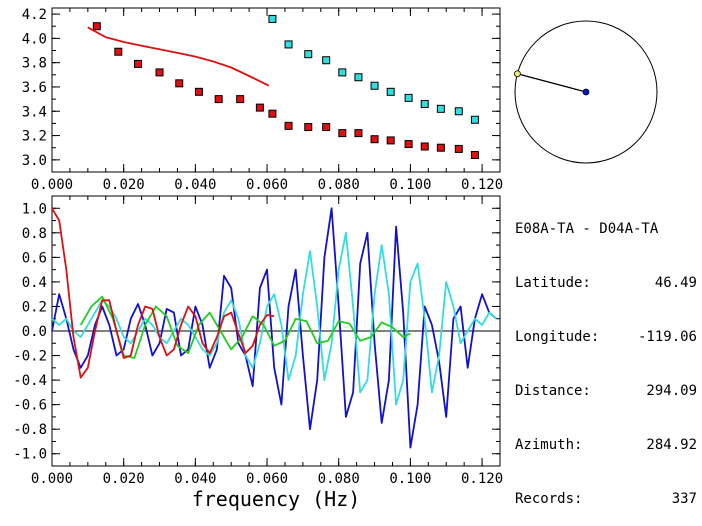 The width and height of the screenshot is (702, 526). What do you see at coordinates (587, 229) in the screenshot?
I see `station-pair-title: E08A-TA - D04A-TA` at bounding box center [587, 229].